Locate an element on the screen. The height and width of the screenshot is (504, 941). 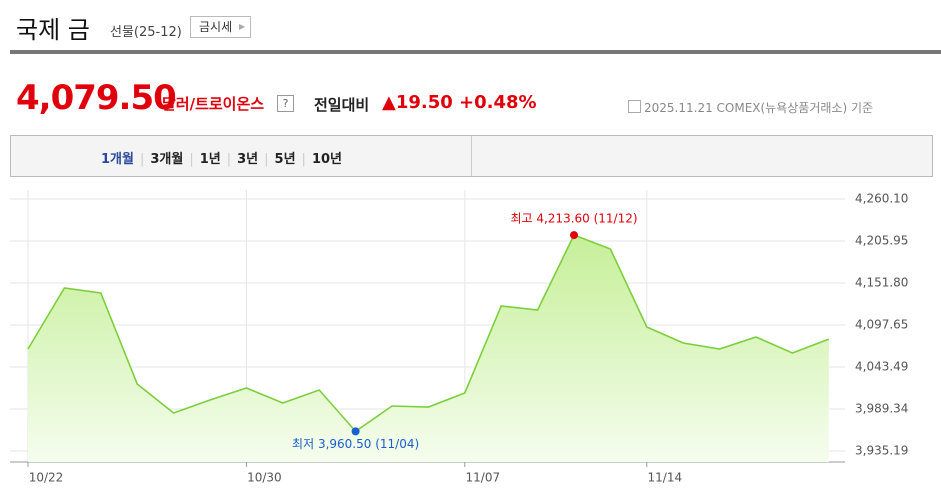
high-label: 최고 4,213.60 (11/12) is located at coordinates (573, 219).